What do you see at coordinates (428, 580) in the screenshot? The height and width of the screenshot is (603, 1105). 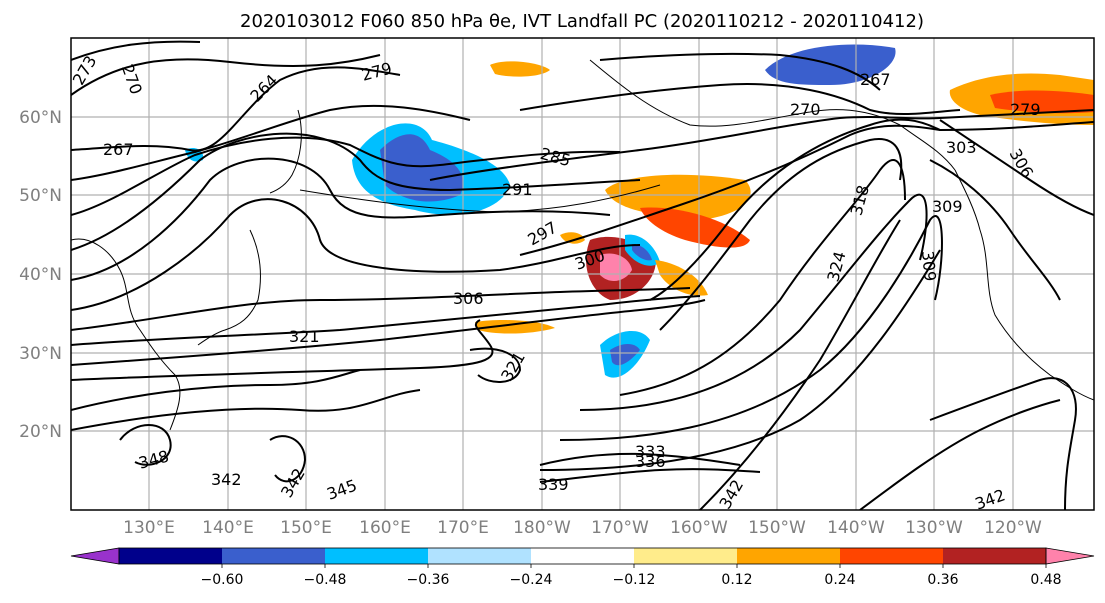 I see `colorbar-tick-label: −0.36` at bounding box center [428, 580].